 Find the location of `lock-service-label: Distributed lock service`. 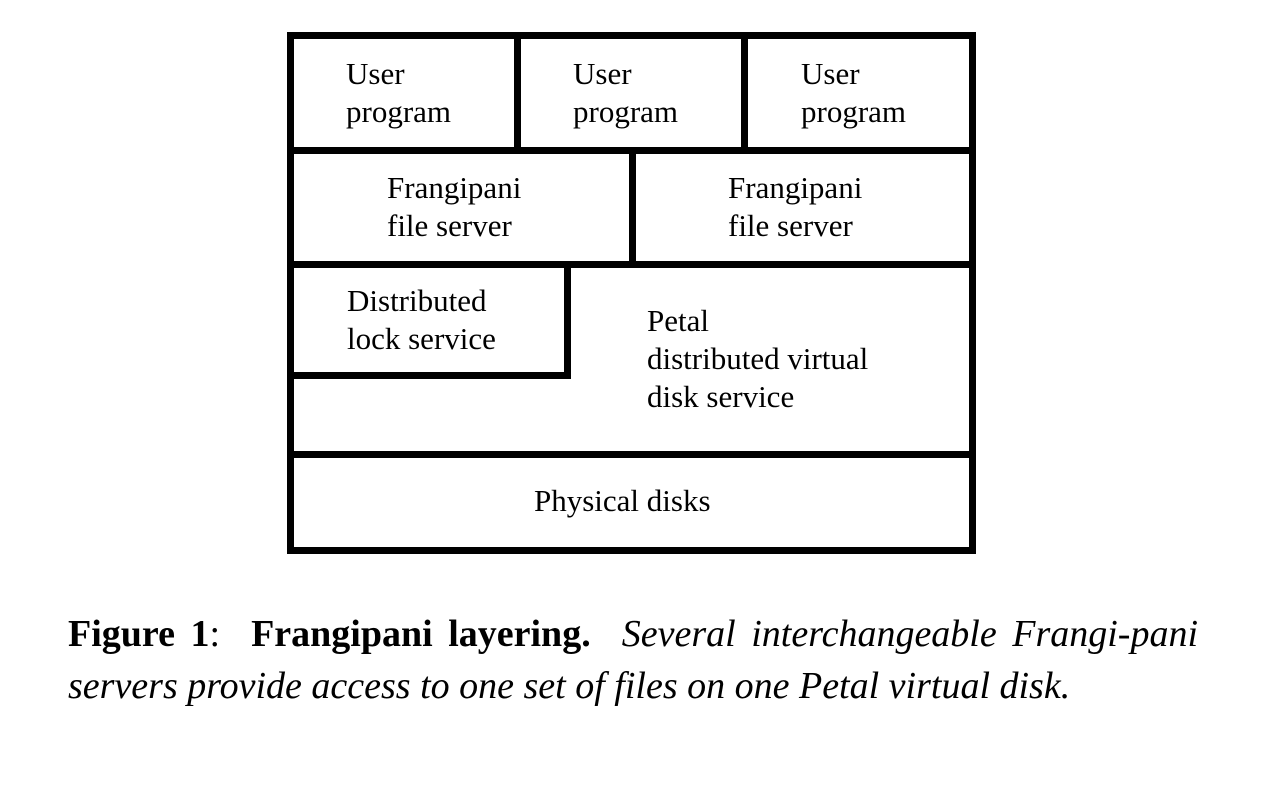

lock-service-label: Distributed lock service is located at coordinates (421, 319).